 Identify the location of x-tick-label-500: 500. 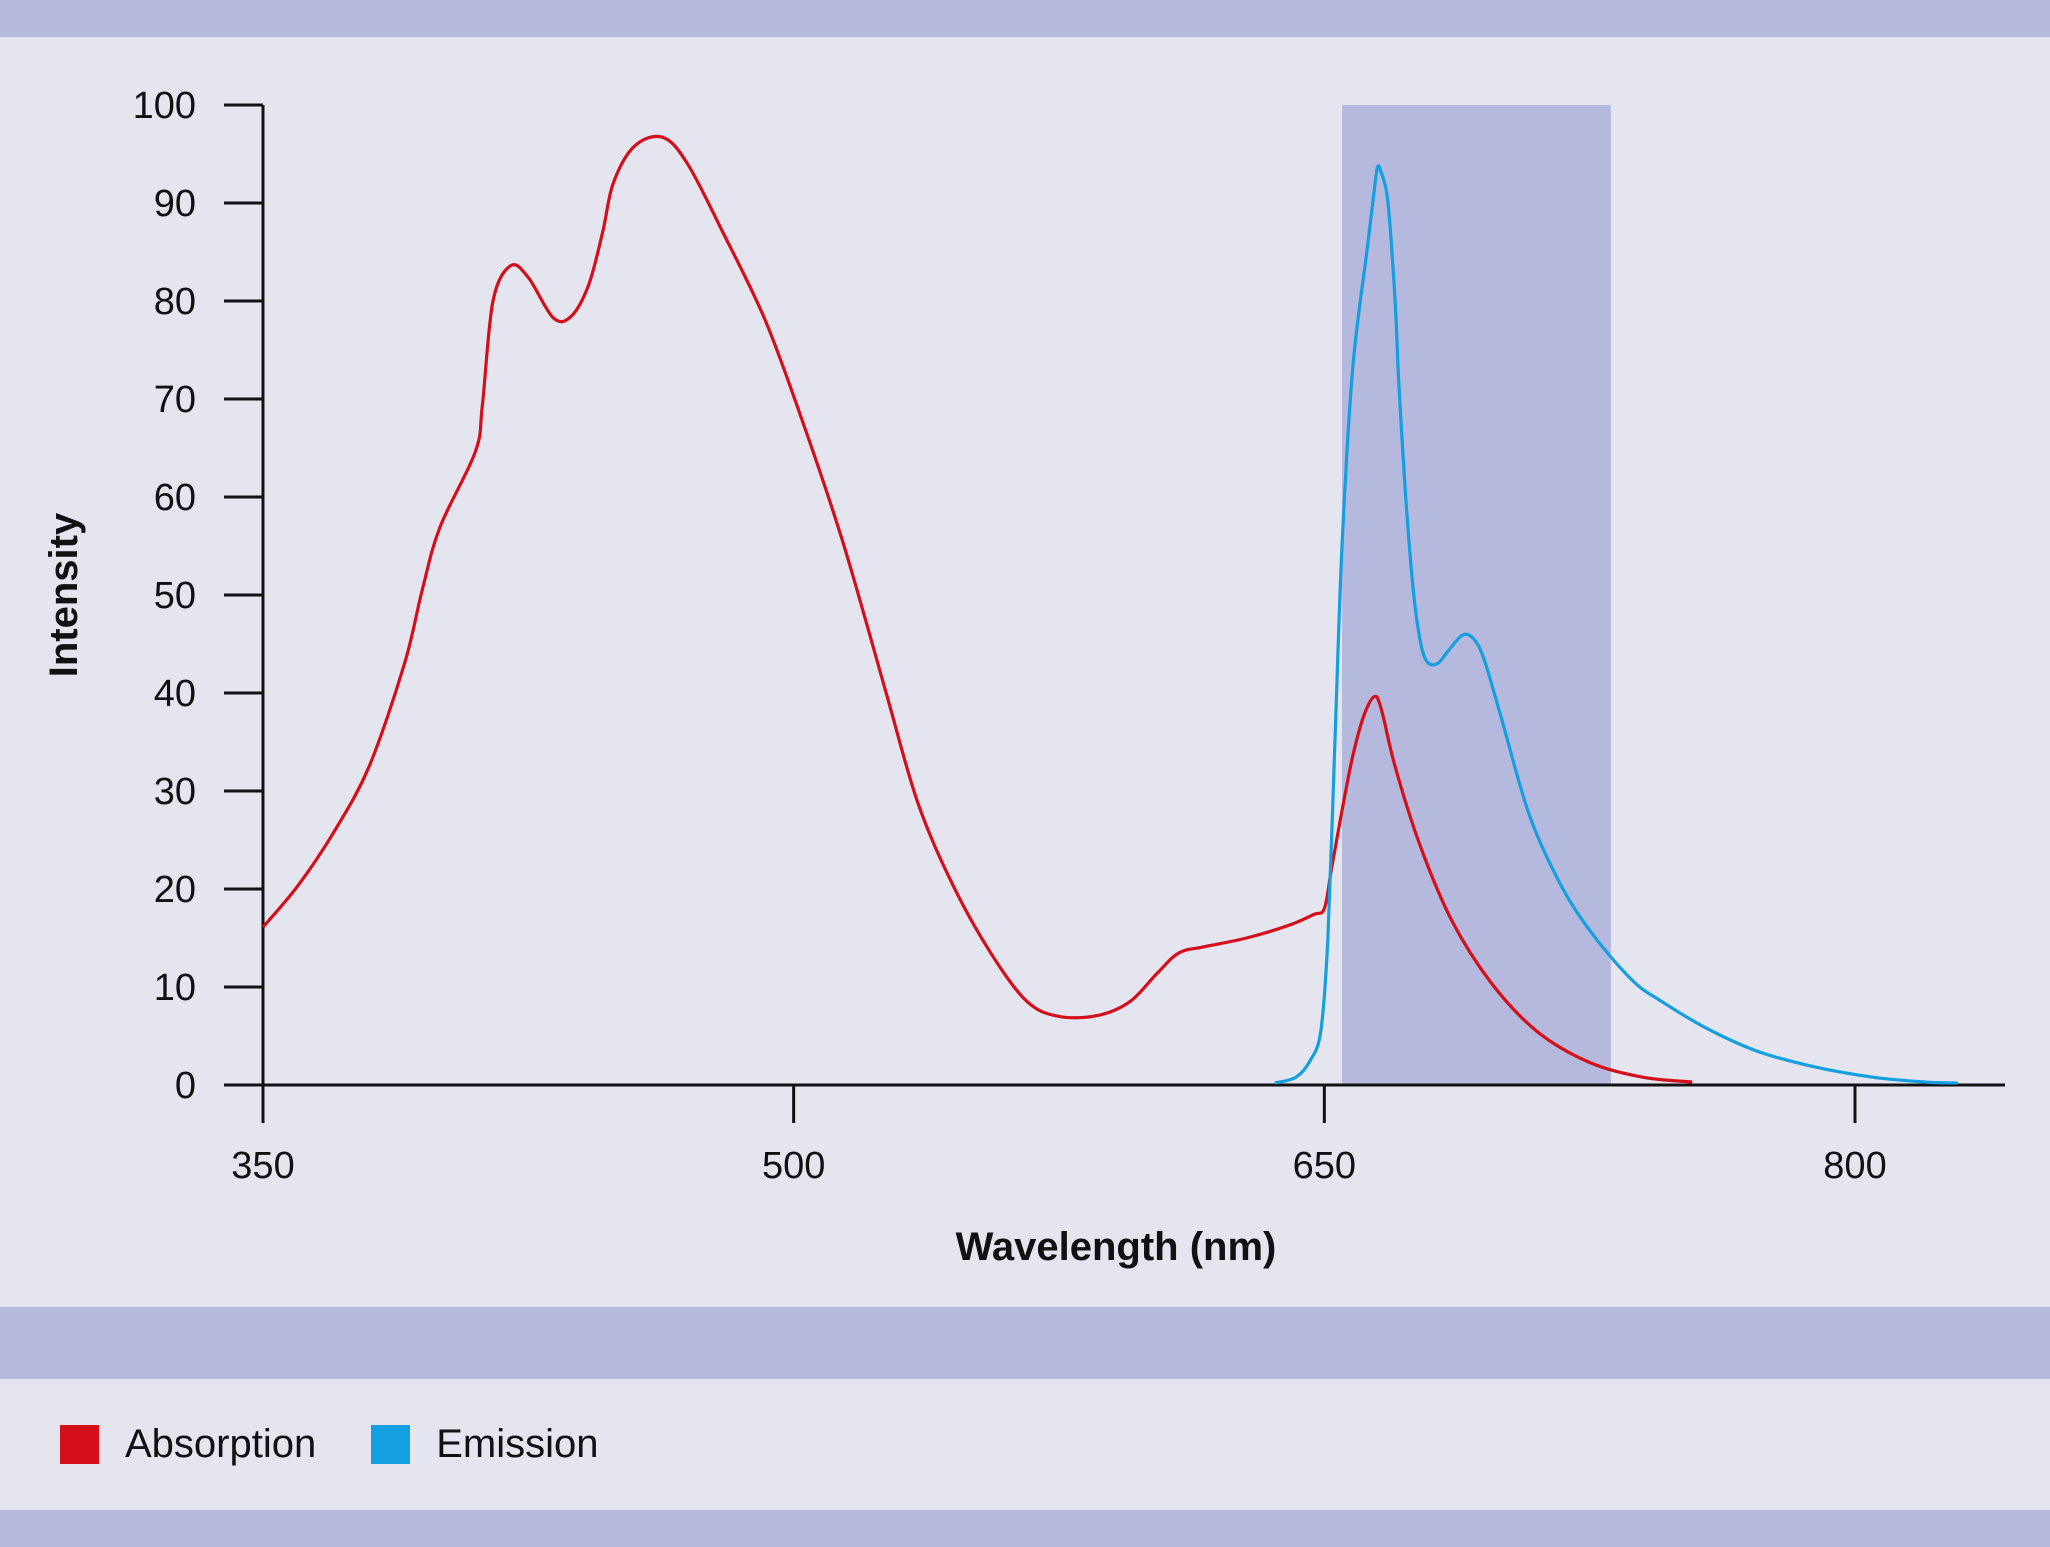
(793, 1166).